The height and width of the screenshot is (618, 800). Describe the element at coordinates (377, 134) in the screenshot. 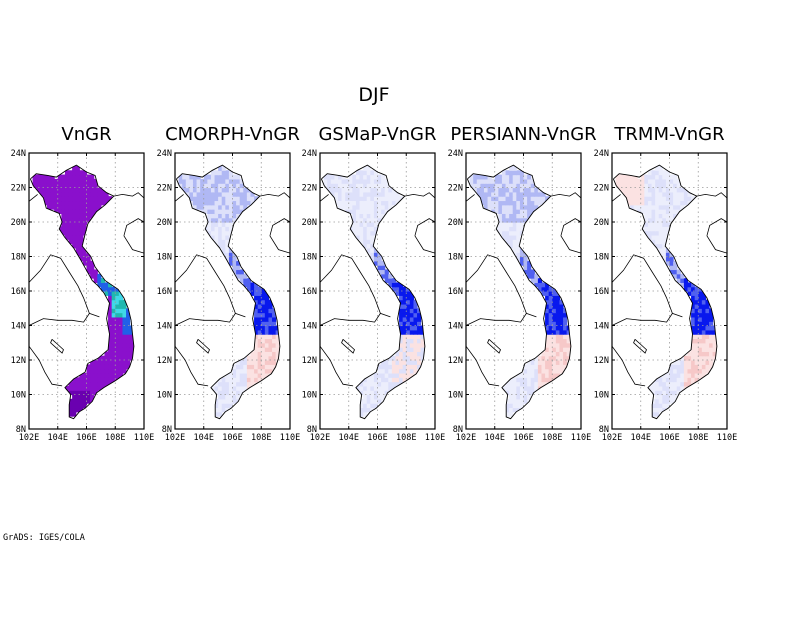

I see `panel-title: GSMaP-VnGR` at that location.